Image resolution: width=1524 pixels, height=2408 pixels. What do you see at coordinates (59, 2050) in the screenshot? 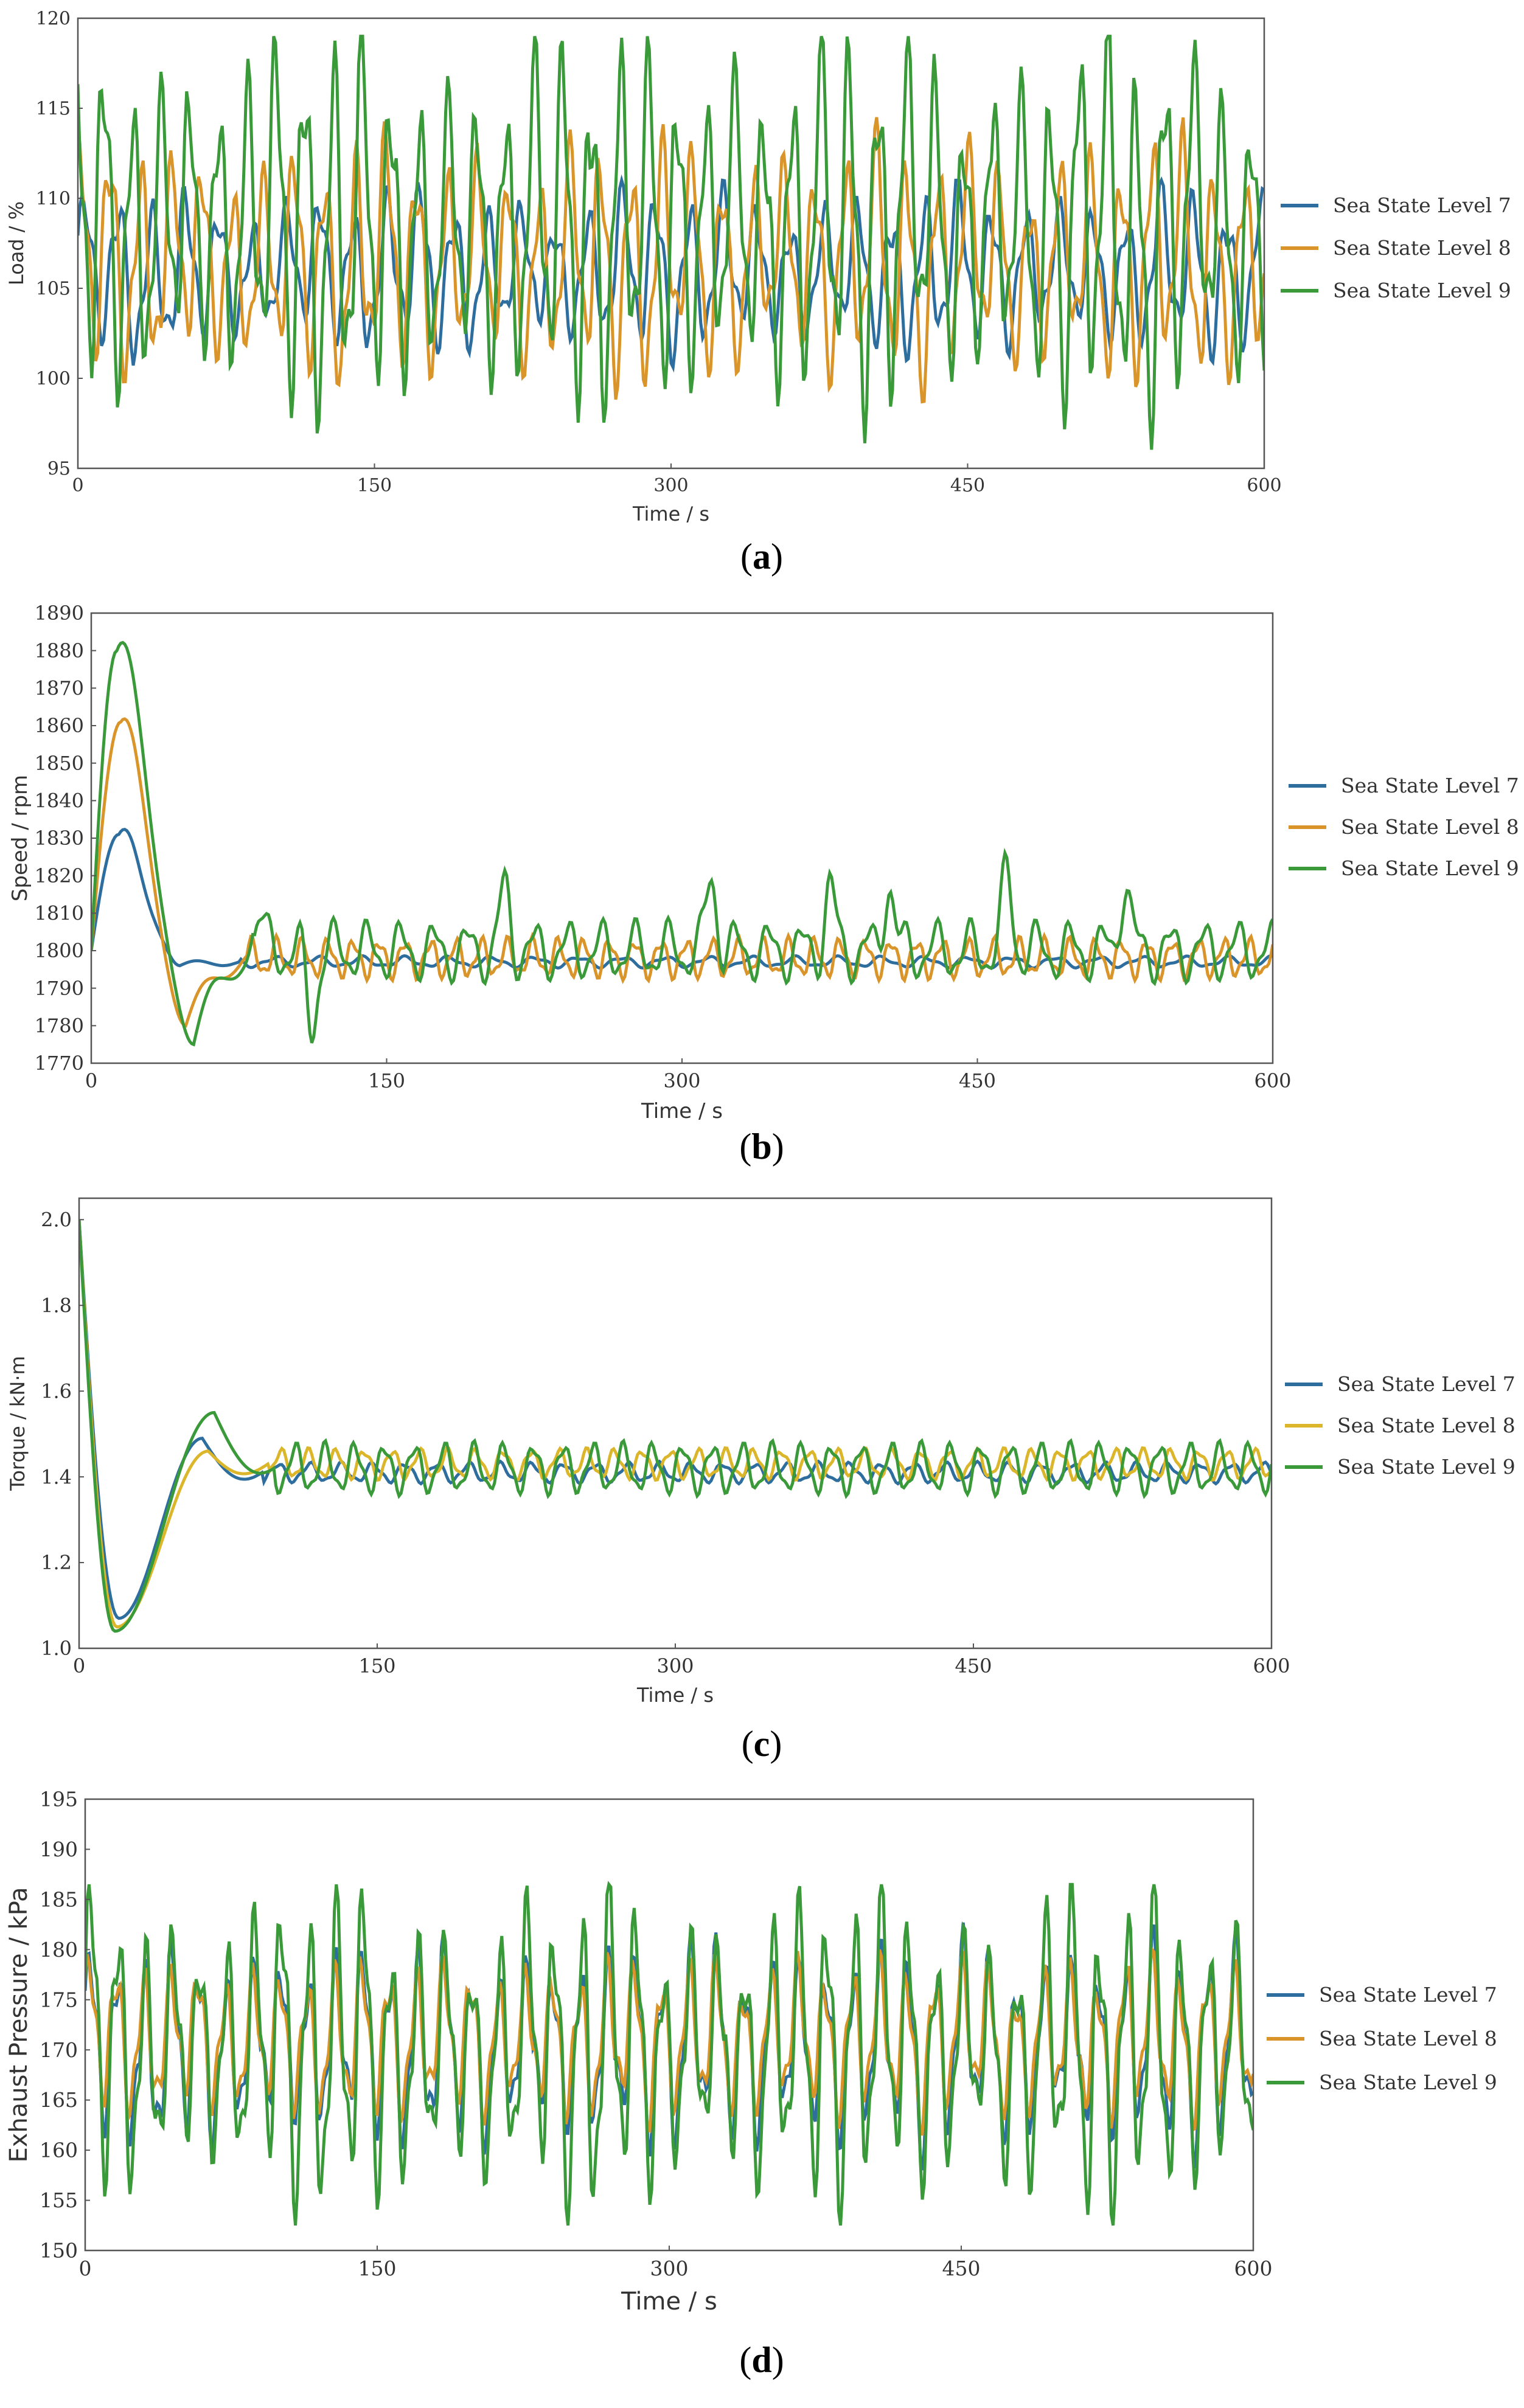
I see `y-tick-label: 170` at bounding box center [59, 2050].